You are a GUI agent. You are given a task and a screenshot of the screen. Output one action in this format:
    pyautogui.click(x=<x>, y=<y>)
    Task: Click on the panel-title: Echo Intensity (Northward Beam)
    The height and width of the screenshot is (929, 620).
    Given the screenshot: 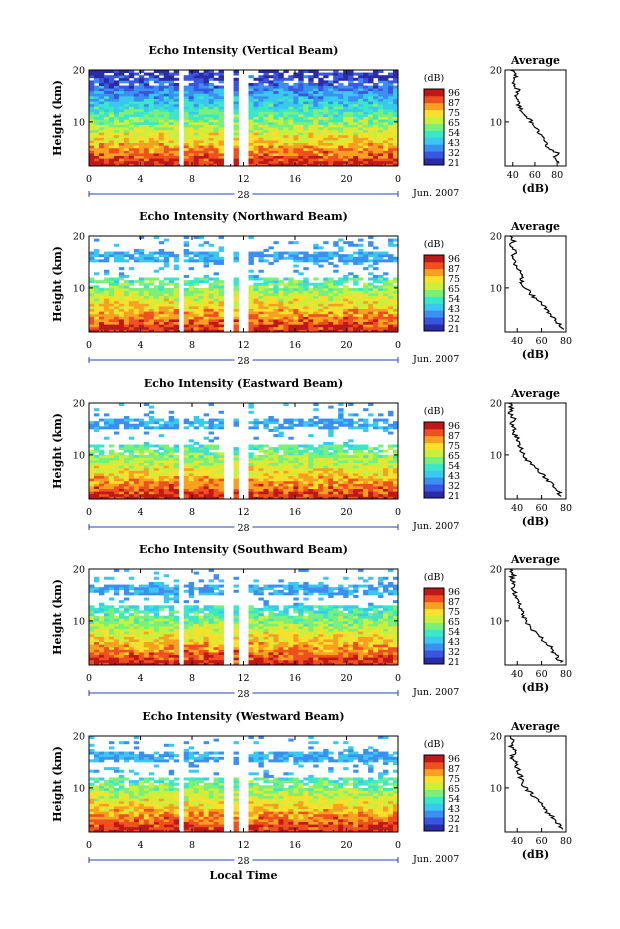 What is the action you would take?
    pyautogui.click(x=243, y=216)
    